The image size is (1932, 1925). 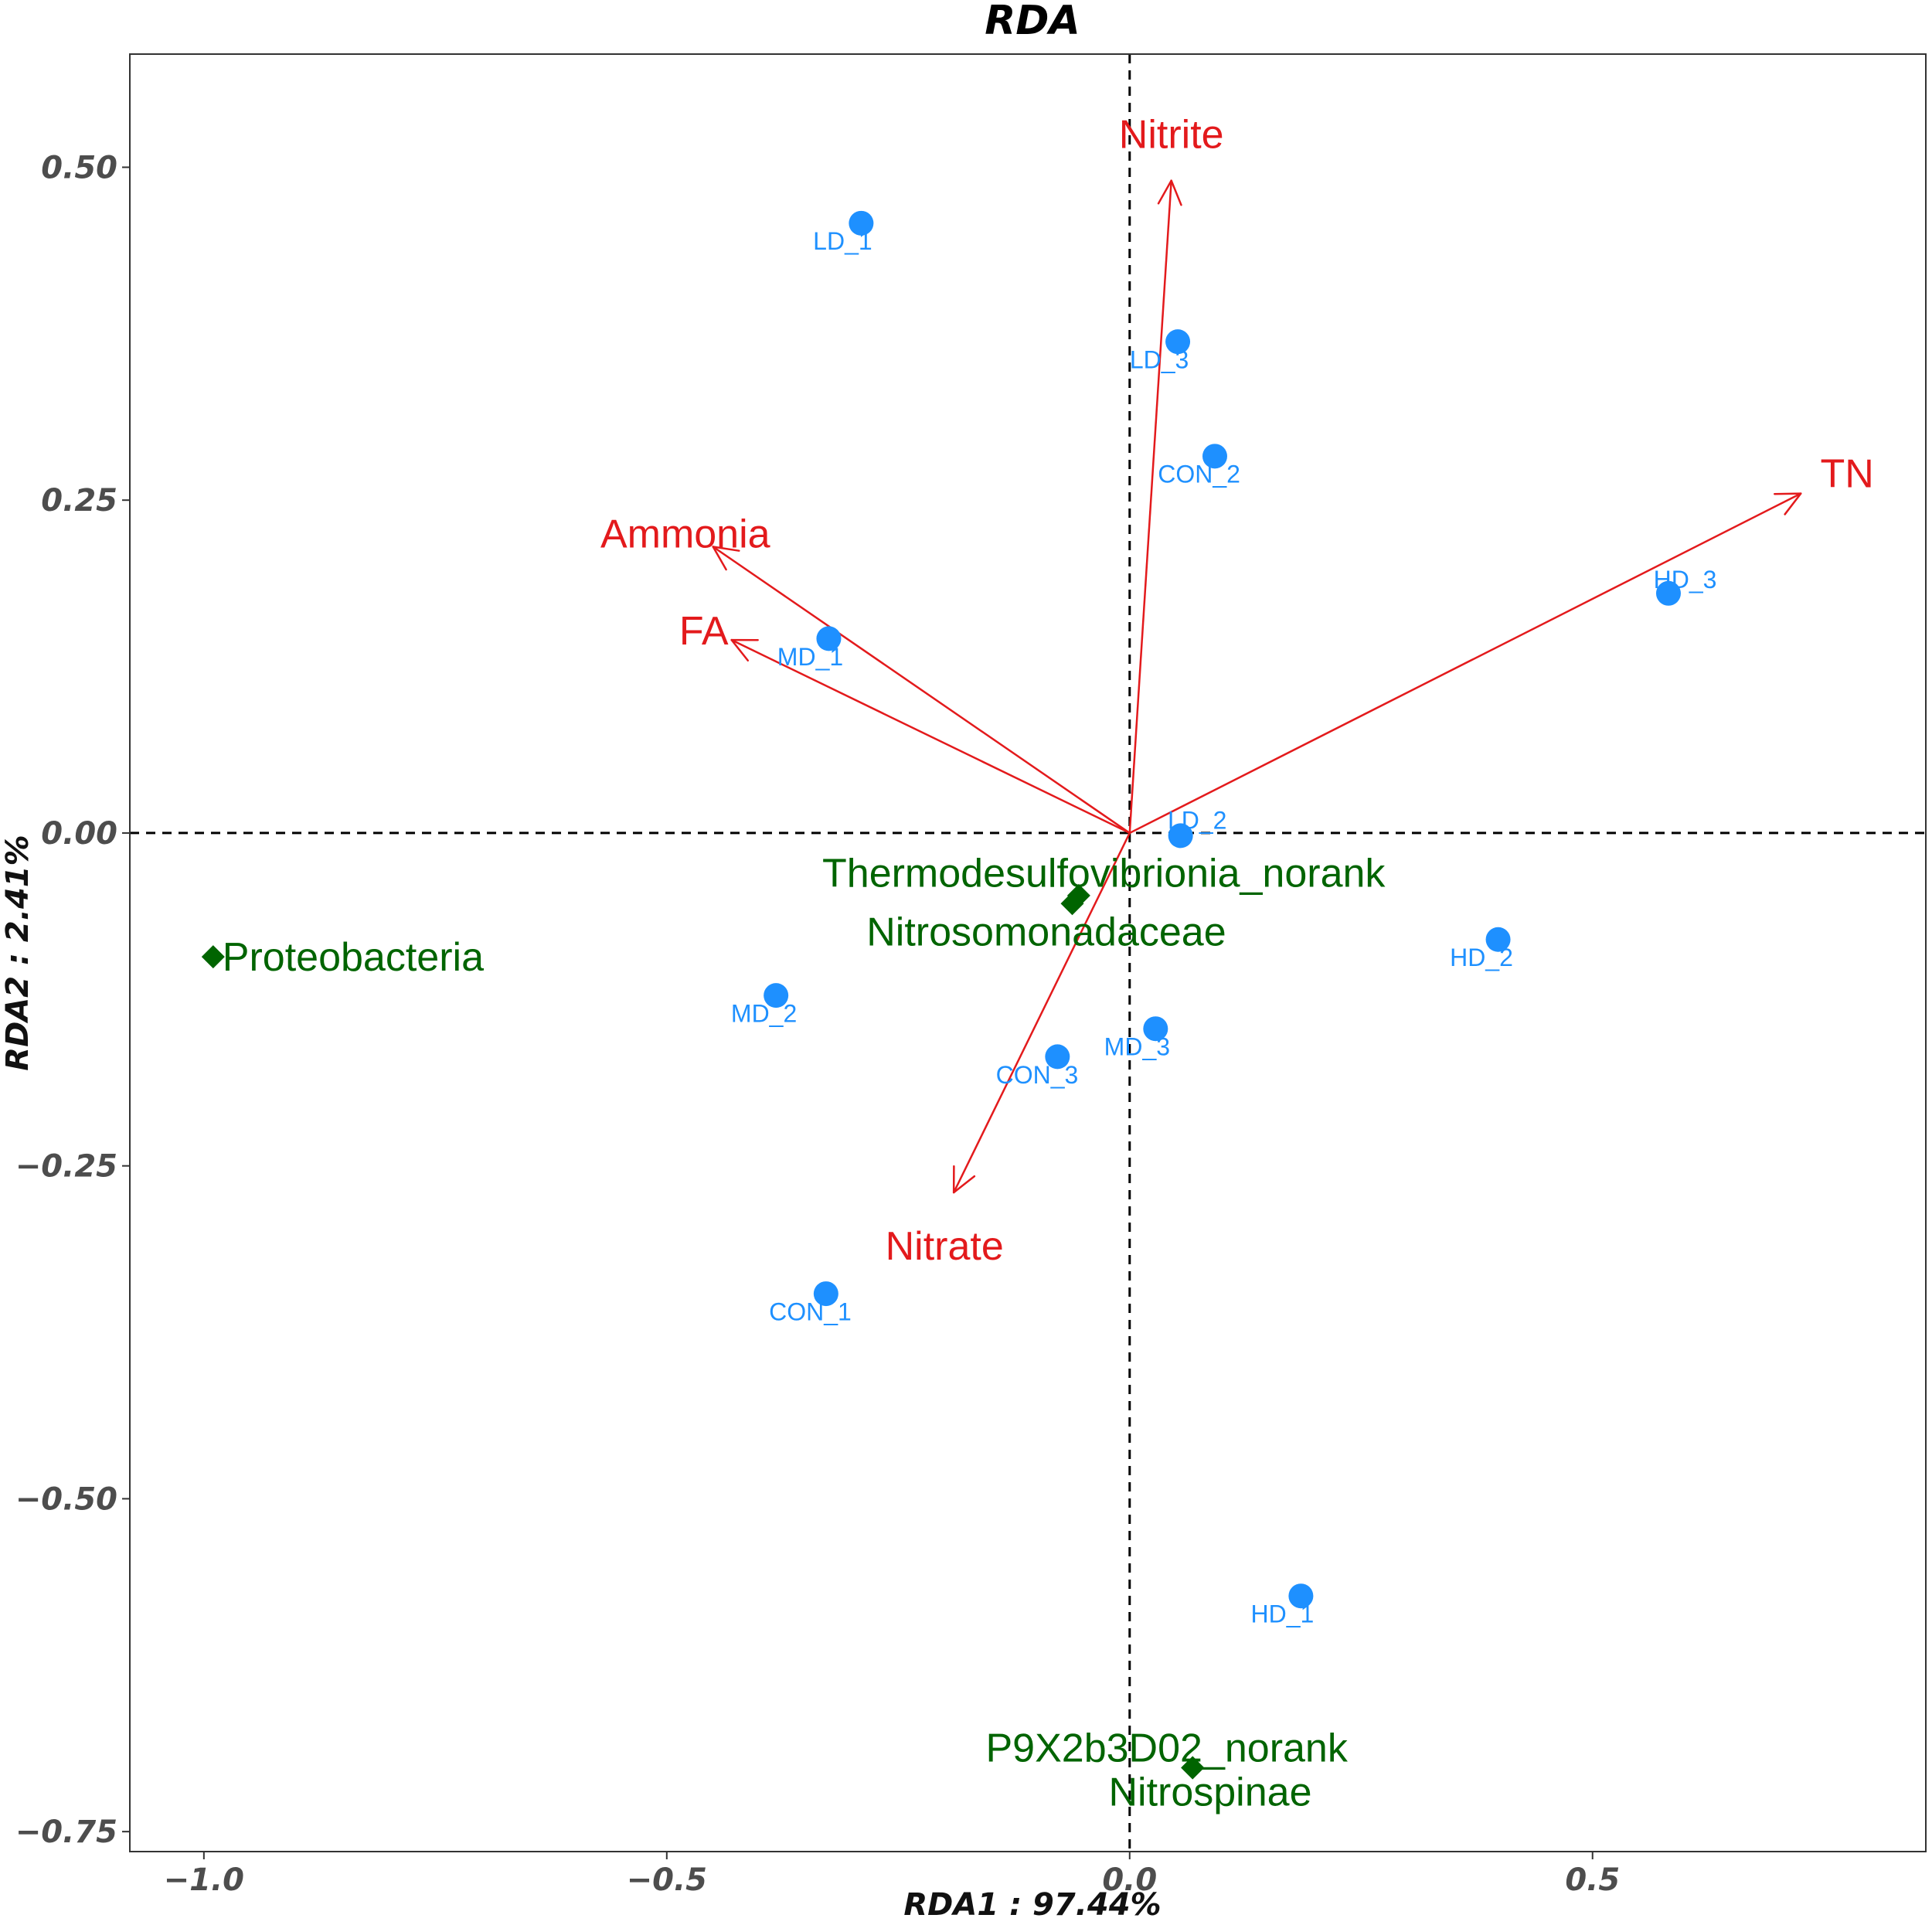 I want to click on y-tick-label: −0.75, so click(x=66, y=1832).